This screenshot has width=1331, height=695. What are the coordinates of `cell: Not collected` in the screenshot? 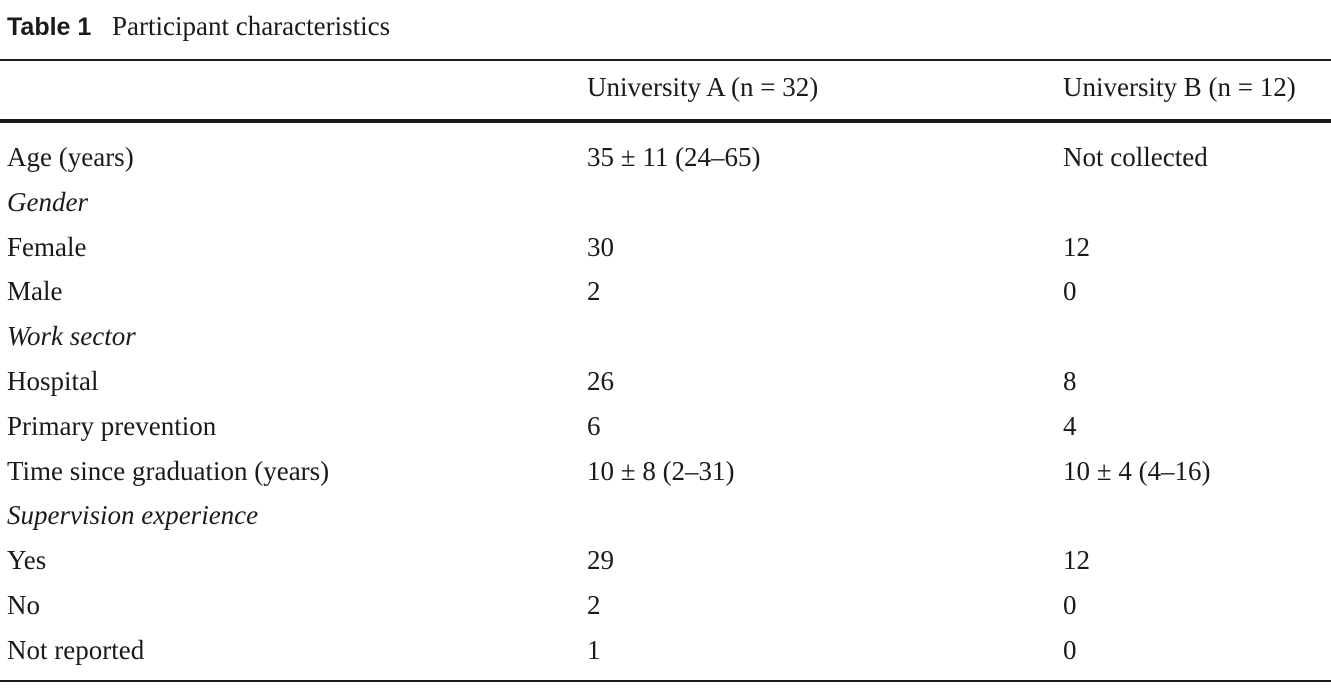 It's located at (1135, 157).